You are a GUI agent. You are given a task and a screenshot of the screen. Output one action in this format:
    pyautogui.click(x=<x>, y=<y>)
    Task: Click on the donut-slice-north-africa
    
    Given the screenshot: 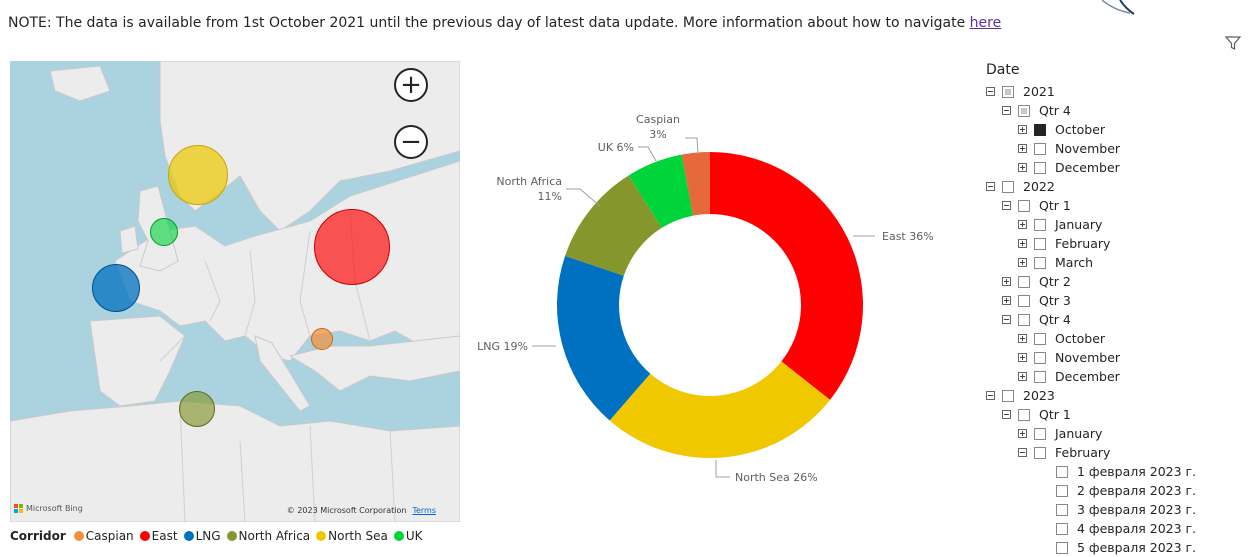 What is the action you would take?
    pyautogui.click(x=613, y=225)
    